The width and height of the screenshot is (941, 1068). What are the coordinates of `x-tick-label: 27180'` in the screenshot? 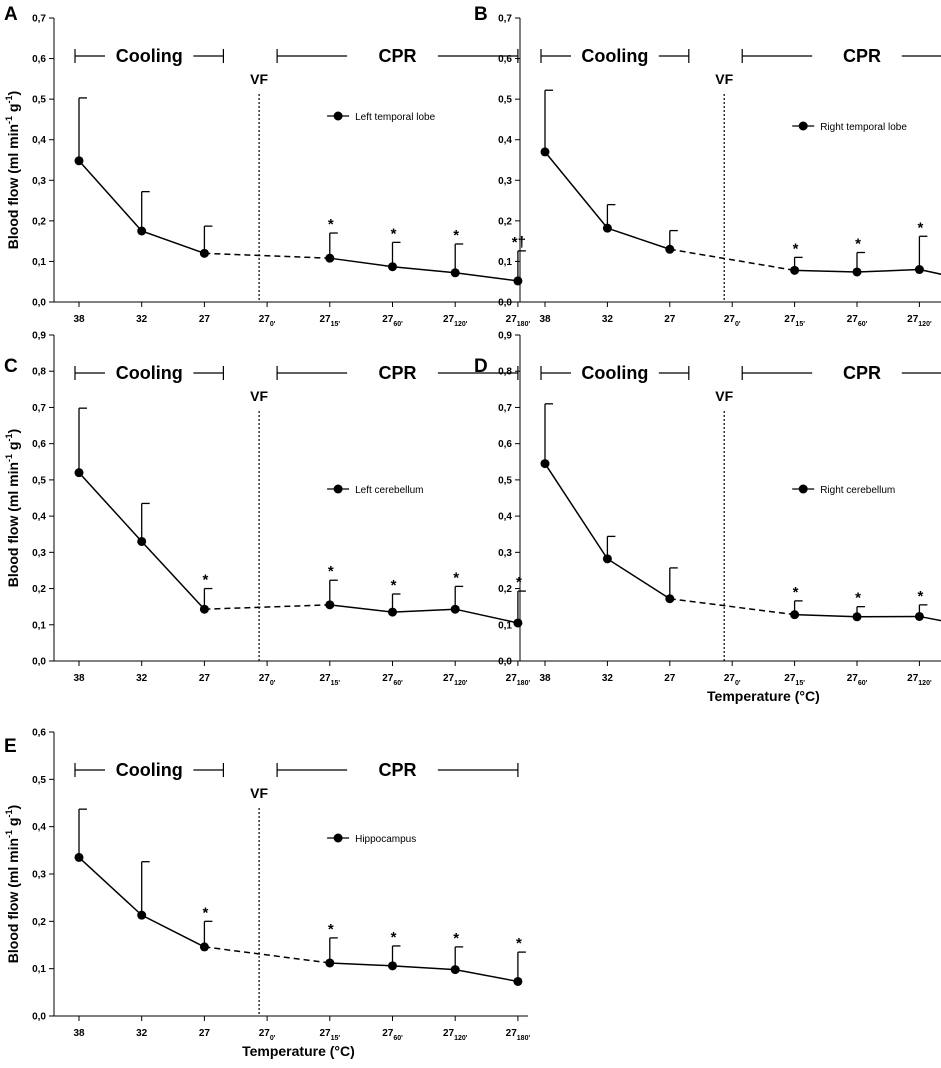 It's located at (518, 321).